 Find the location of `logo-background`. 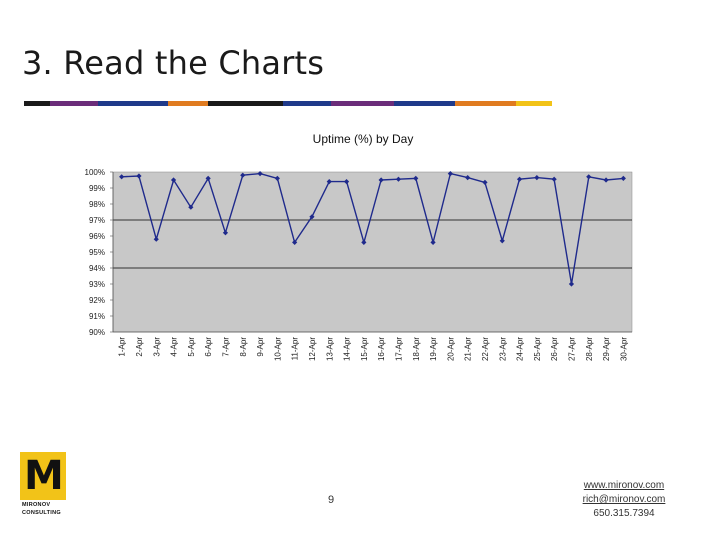

logo-background is located at coordinates (43, 476).